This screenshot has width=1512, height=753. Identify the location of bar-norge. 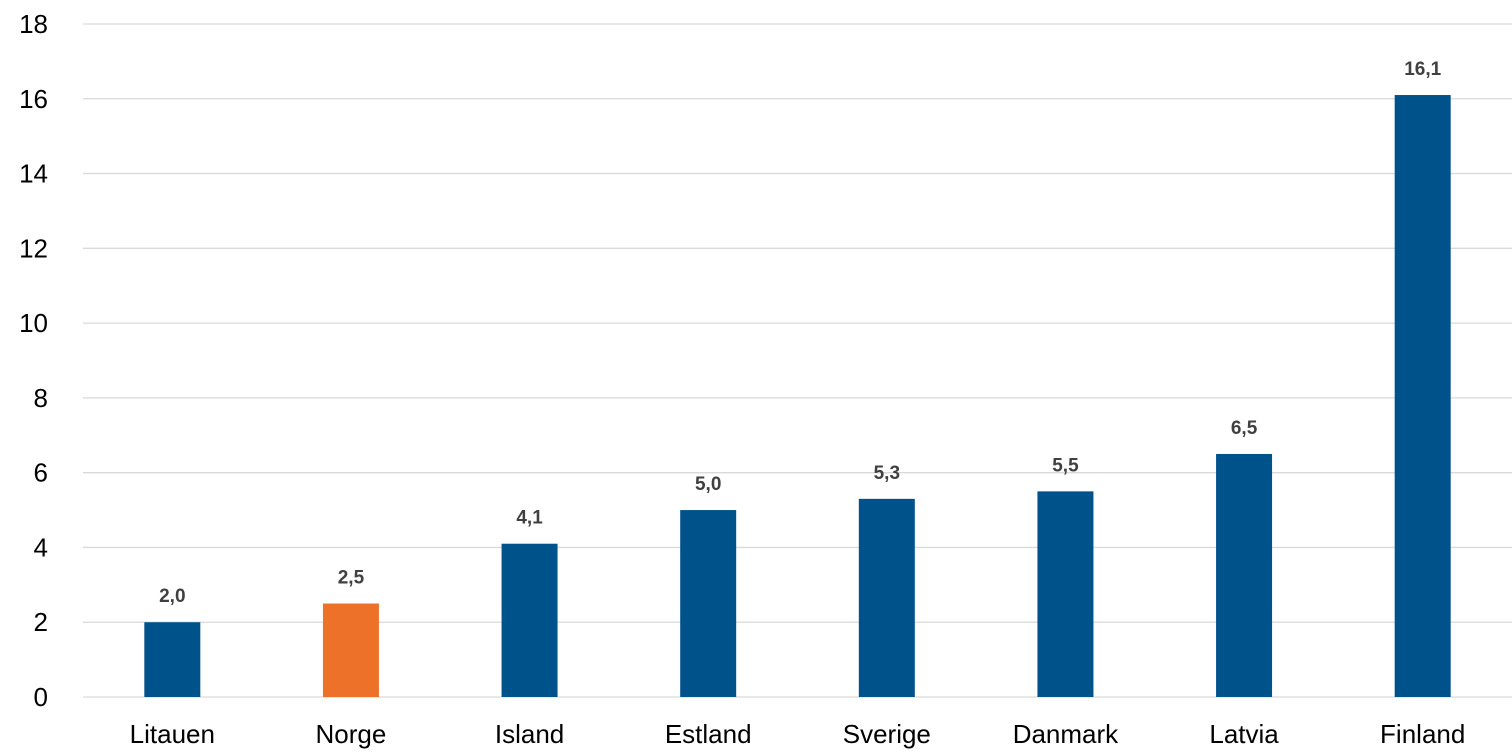
(350, 650).